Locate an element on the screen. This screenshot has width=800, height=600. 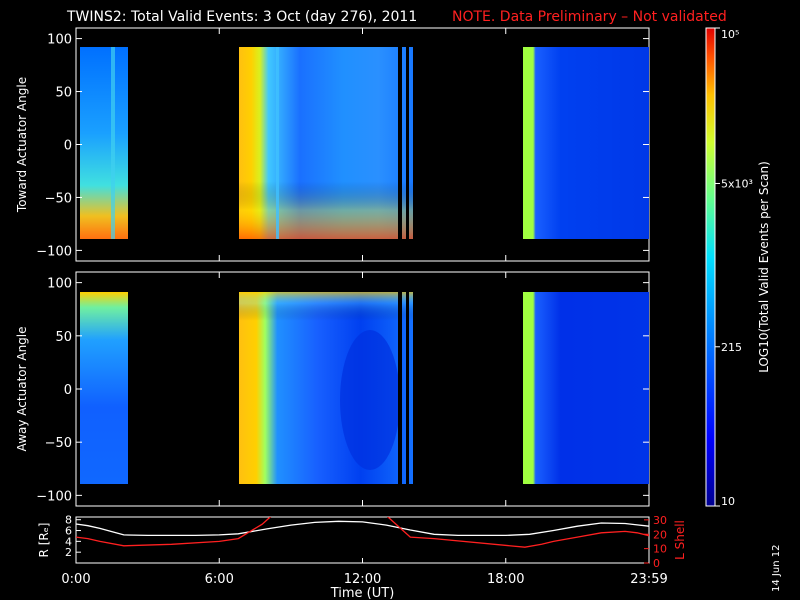
orbit-xtick-label: 12:00 is located at coordinates (362, 579).